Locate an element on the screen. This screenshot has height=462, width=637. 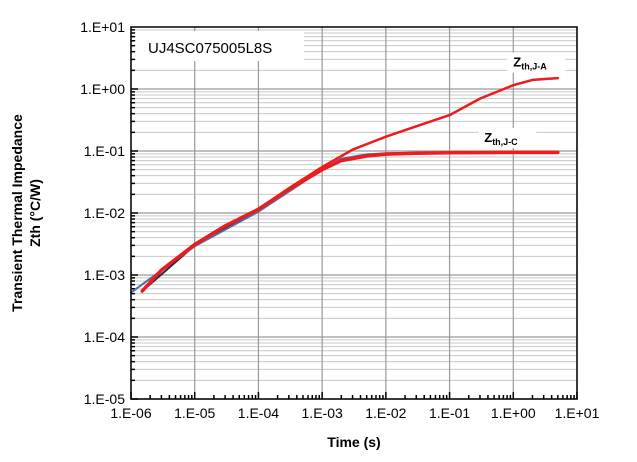
x-tick-label: 1.E-04 is located at coordinates (258, 413).